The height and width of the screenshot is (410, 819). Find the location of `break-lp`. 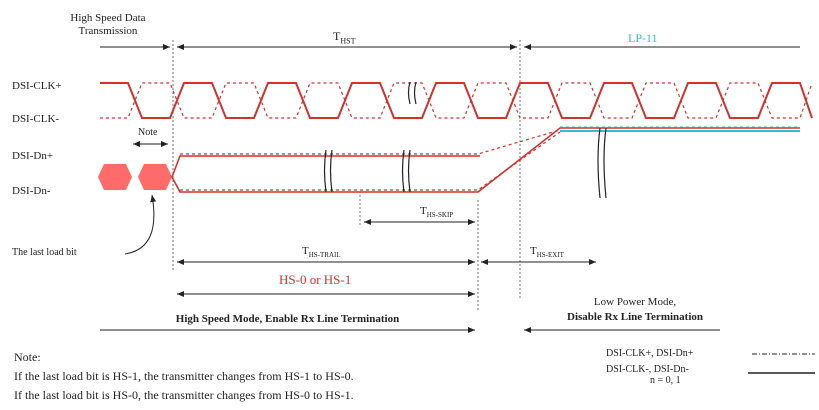

break-lp is located at coordinates (602, 163).